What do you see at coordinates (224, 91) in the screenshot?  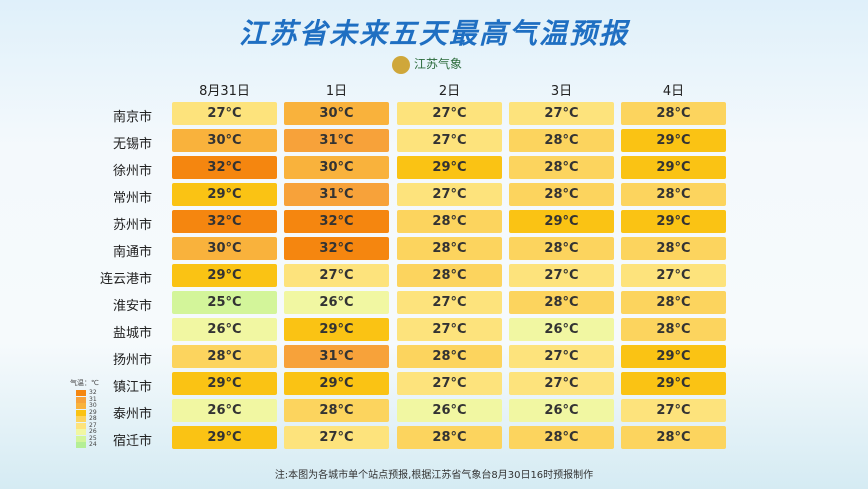 I see `column-header: 8月31日` at bounding box center [224, 91].